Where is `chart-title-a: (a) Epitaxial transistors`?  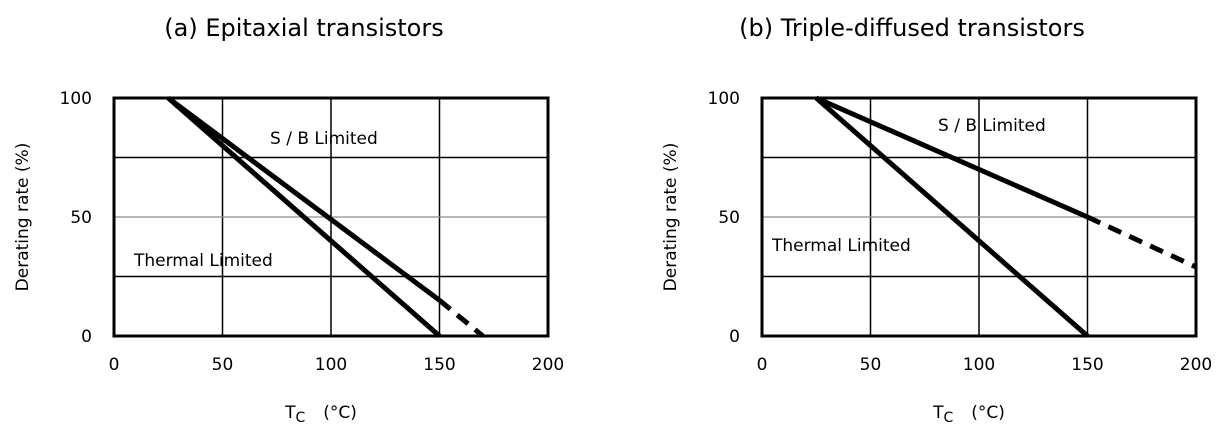 chart-title-a: (a) Epitaxial transistors is located at coordinates (304, 28).